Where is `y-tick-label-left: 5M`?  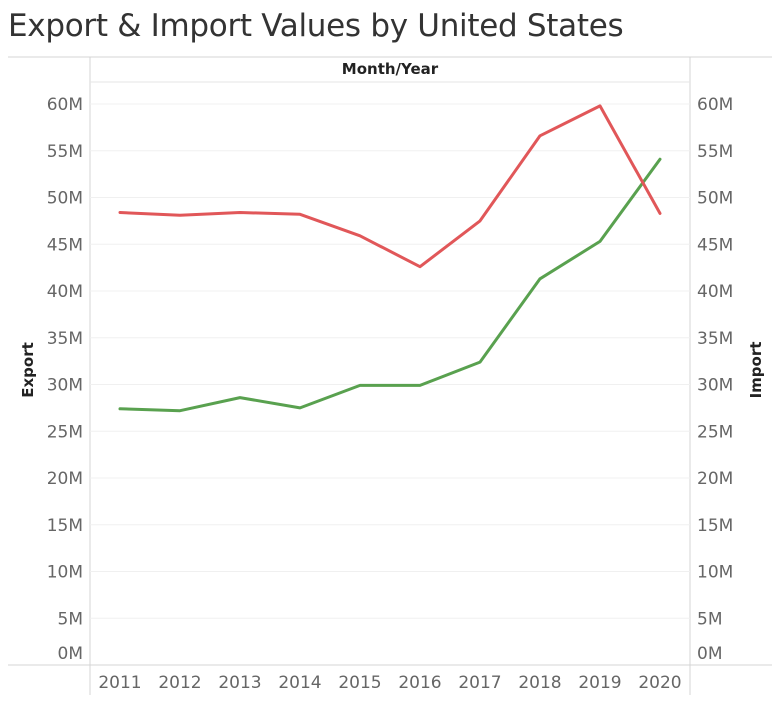 y-tick-label-left: 5M is located at coordinates (70, 619).